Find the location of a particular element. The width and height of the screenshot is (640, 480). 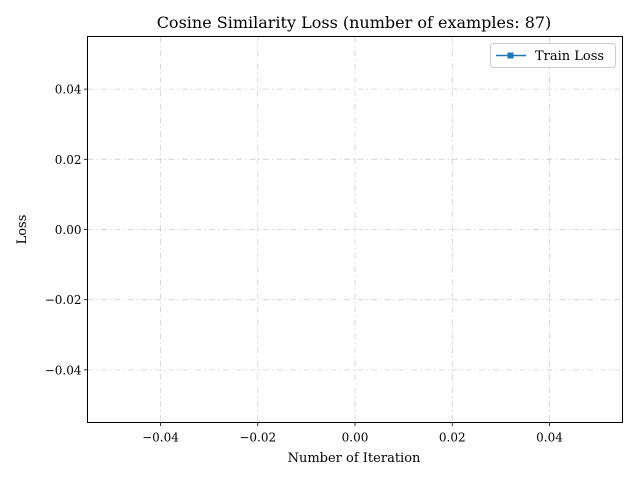

legend: Train Loss is located at coordinates (553, 55).